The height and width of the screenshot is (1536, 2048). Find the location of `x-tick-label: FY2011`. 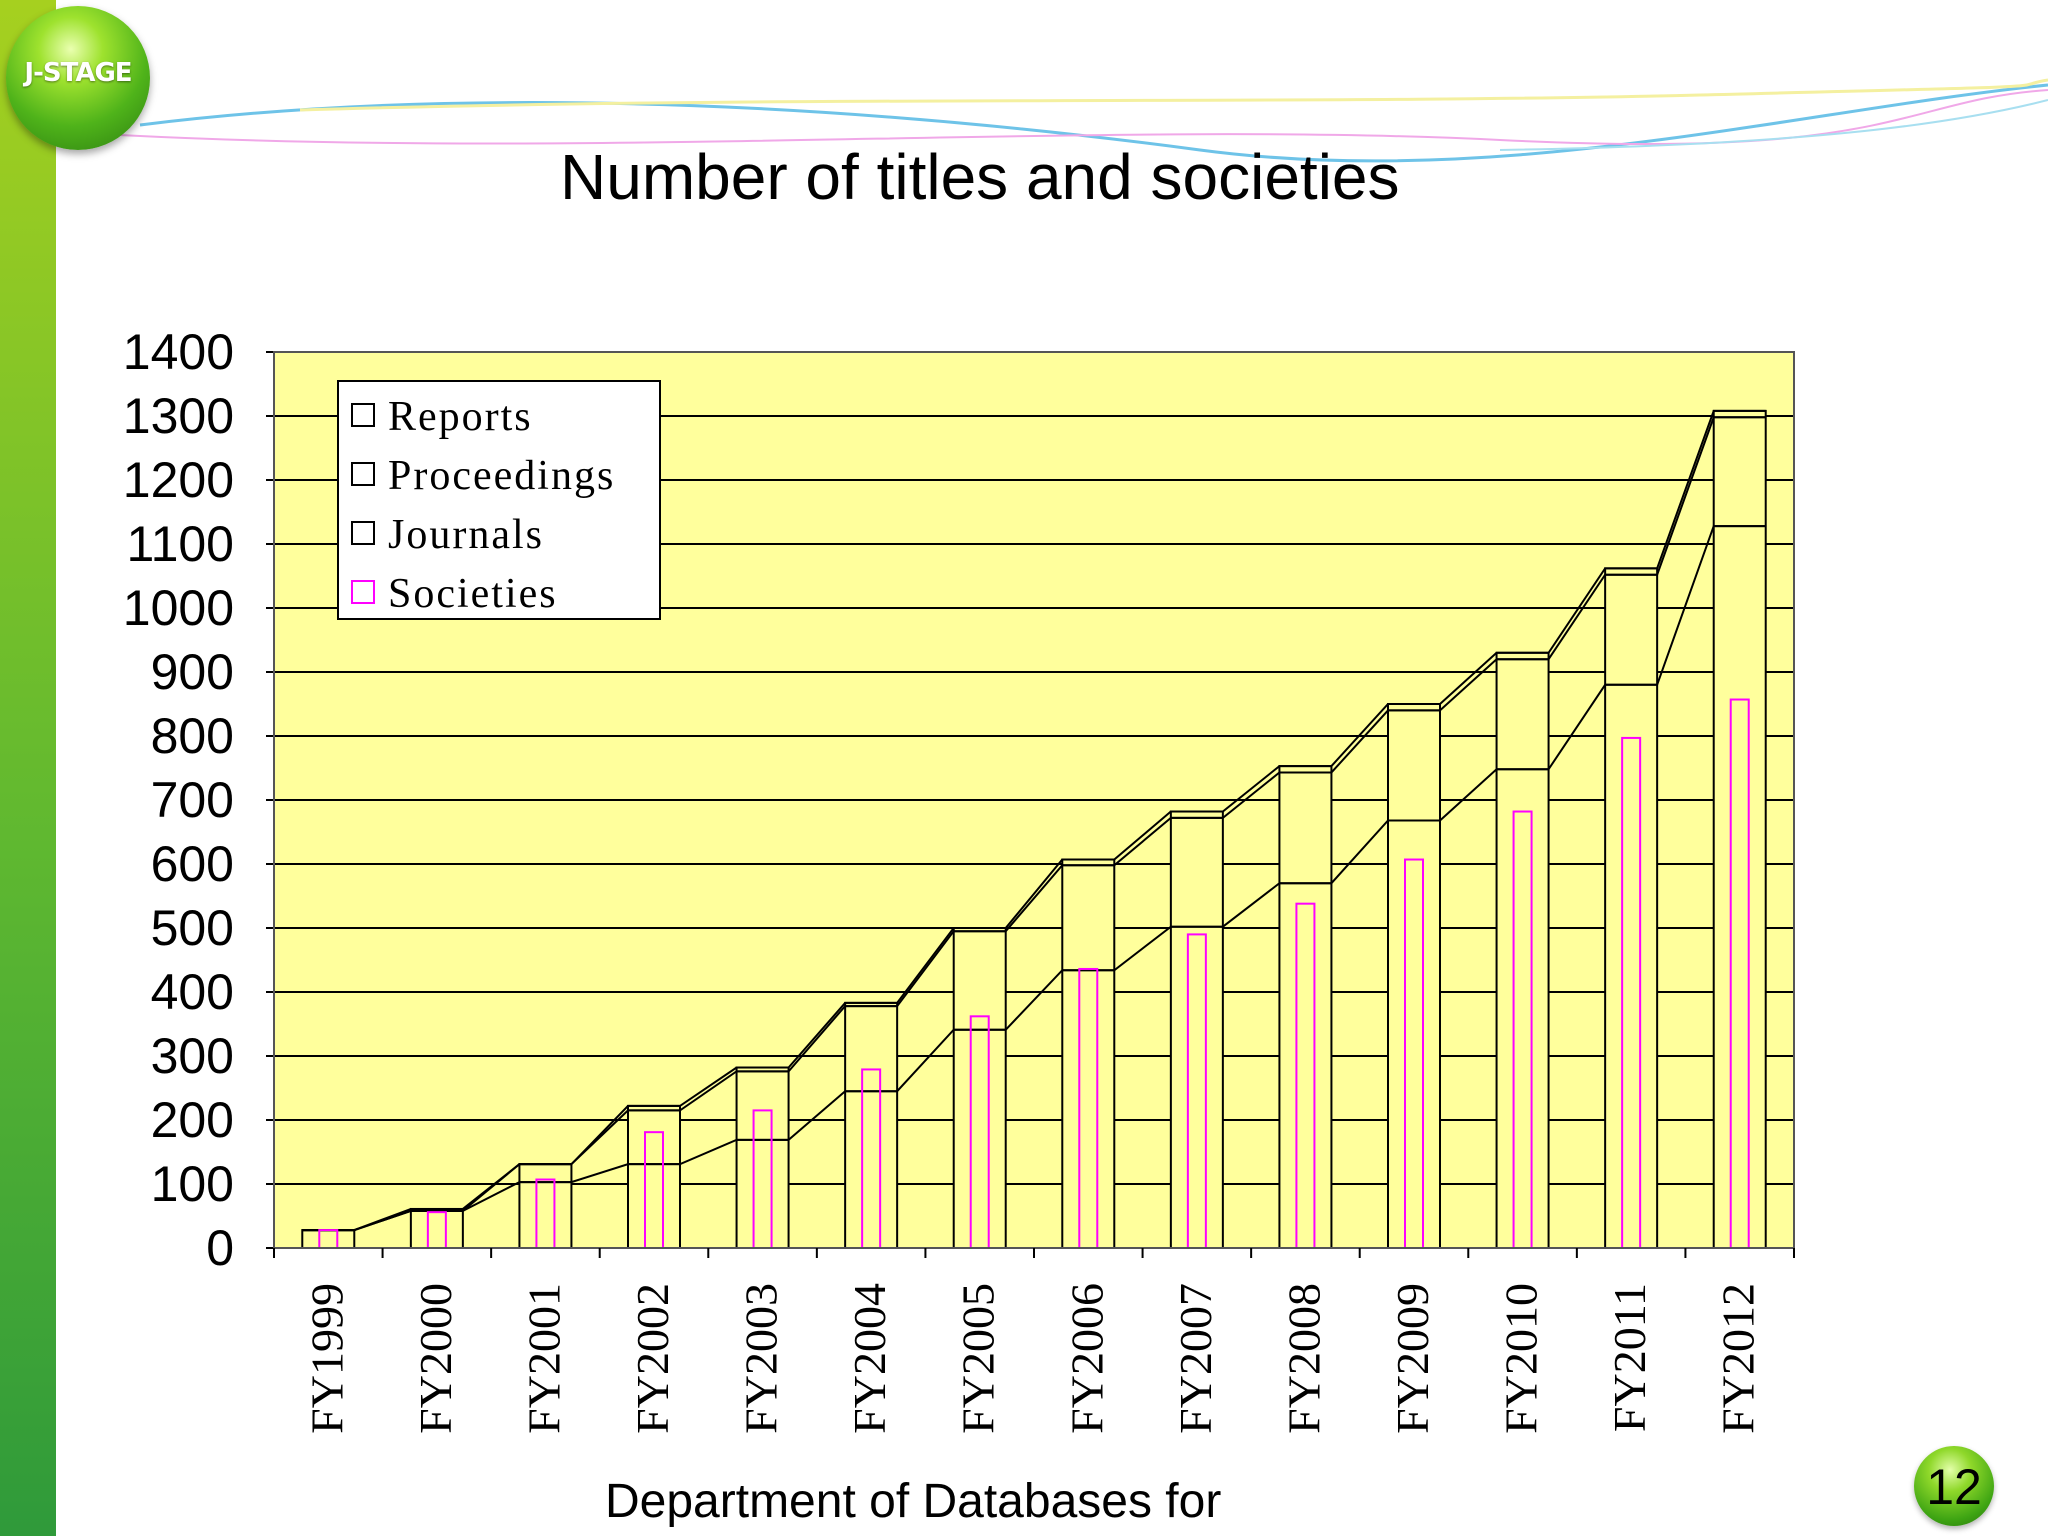

x-tick-label: FY2011 is located at coordinates (1629, 1357).